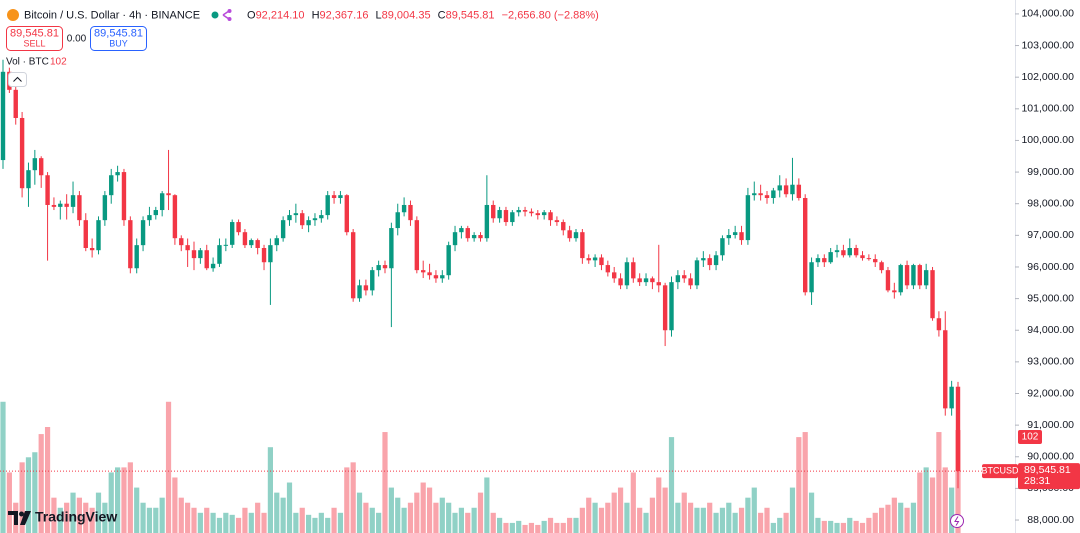  I want to click on buy-button-box, so click(118, 38).